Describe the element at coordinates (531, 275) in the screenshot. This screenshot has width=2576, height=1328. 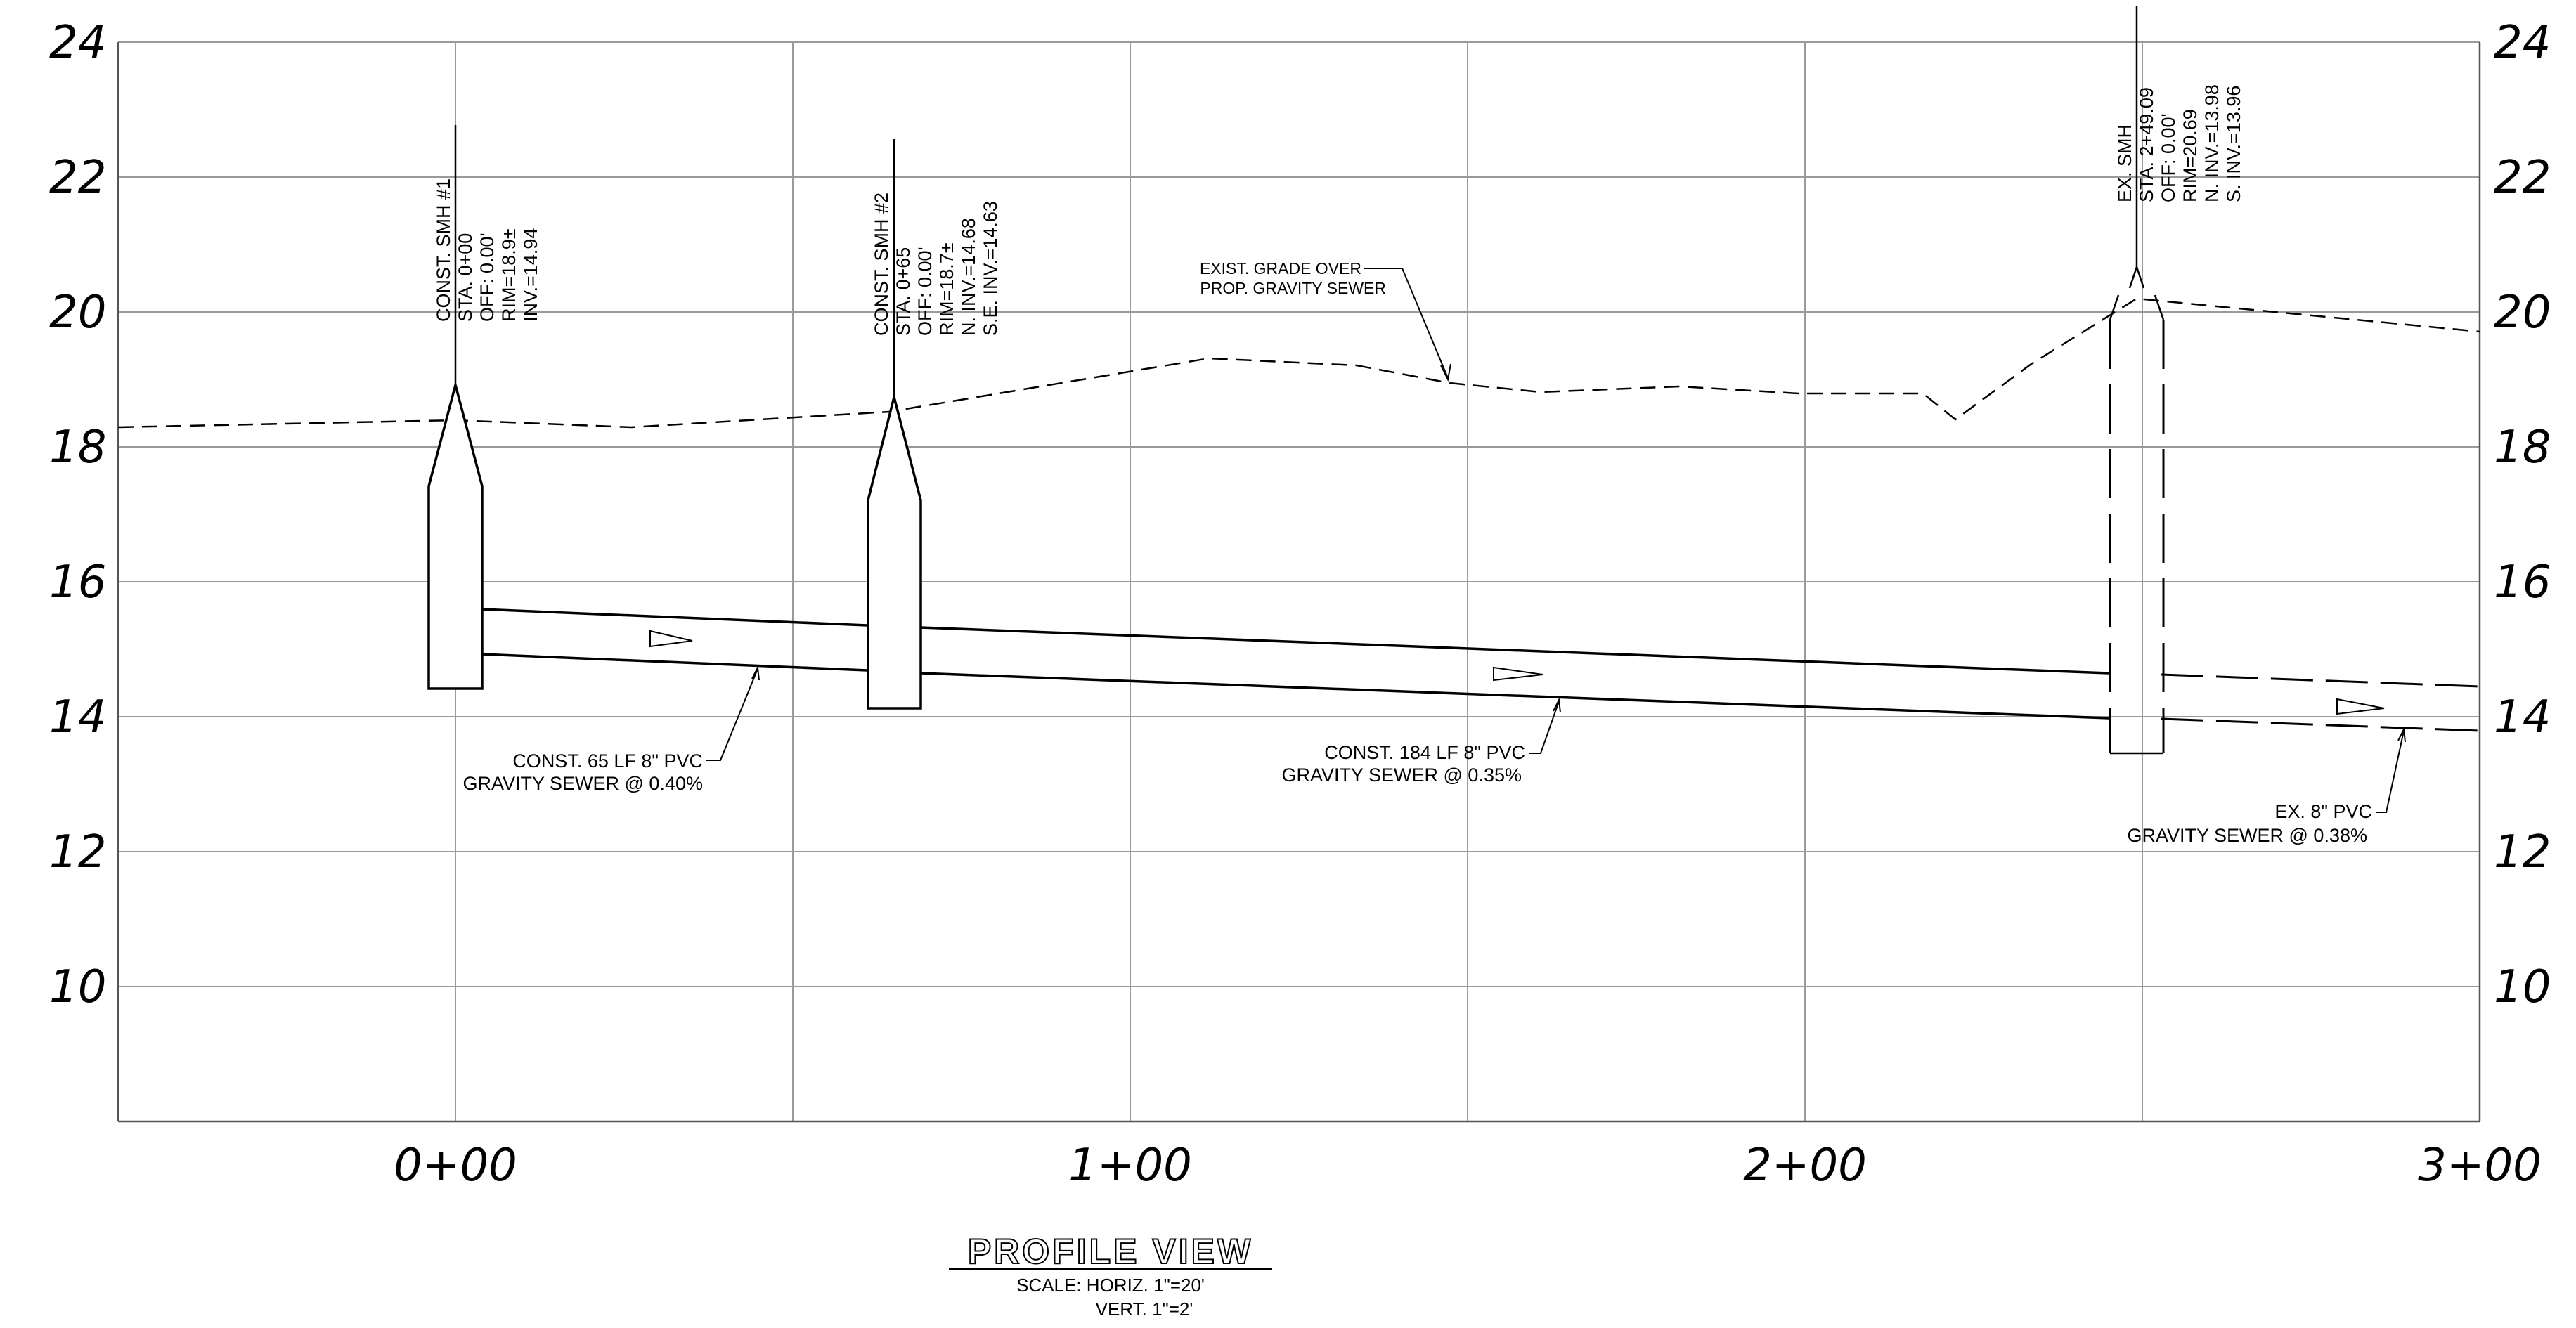
I see `label-line: INV.=14.94` at that location.